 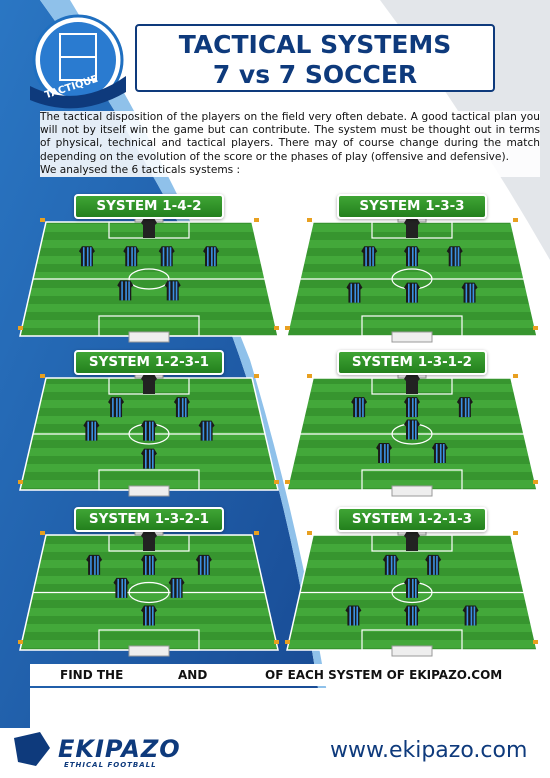 What do you see at coordinates (429, 750) in the screenshot?
I see `brand-url: www.ekipazo.com` at bounding box center [429, 750].